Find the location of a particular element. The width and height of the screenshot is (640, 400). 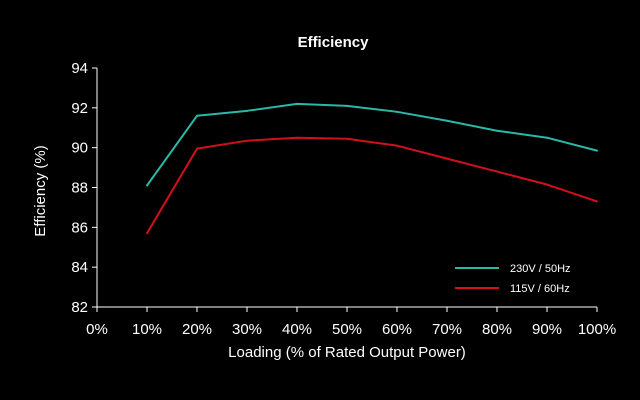

x-tick-label: 50% is located at coordinates (347, 329).